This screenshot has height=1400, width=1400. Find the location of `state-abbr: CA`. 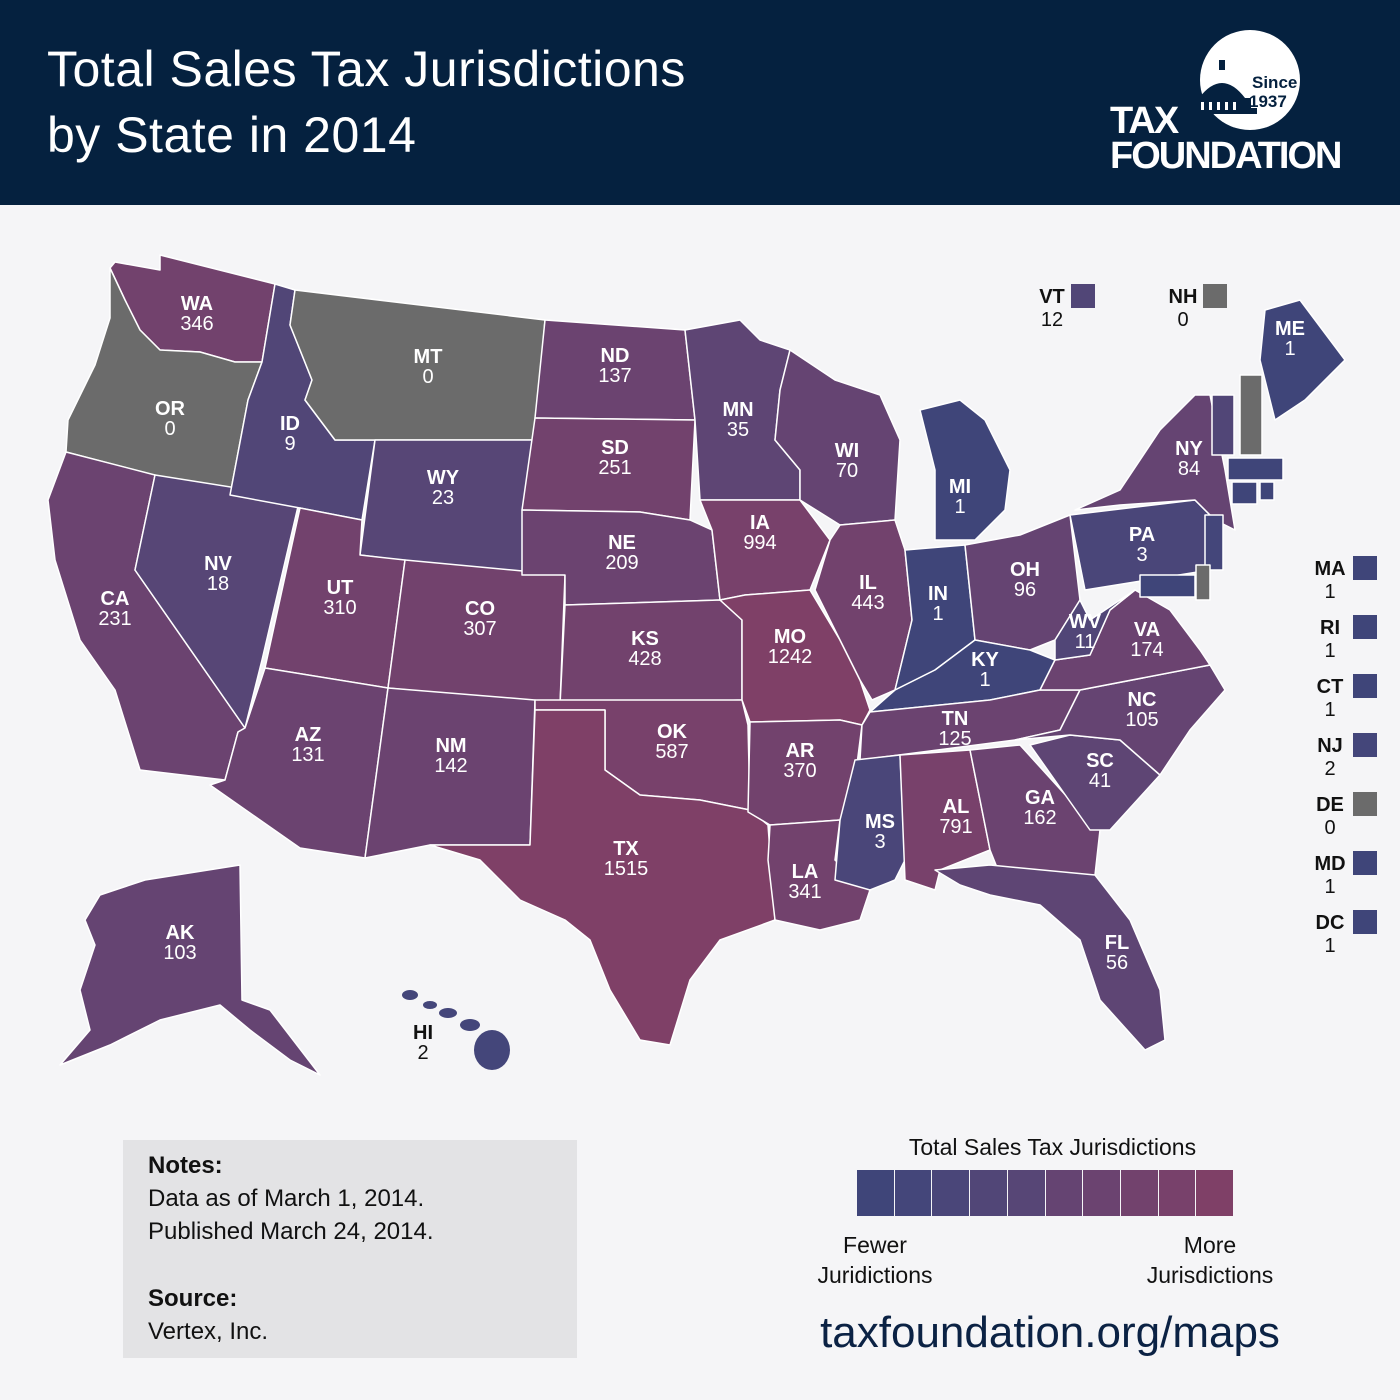

state-abbr: CA is located at coordinates (115, 599).